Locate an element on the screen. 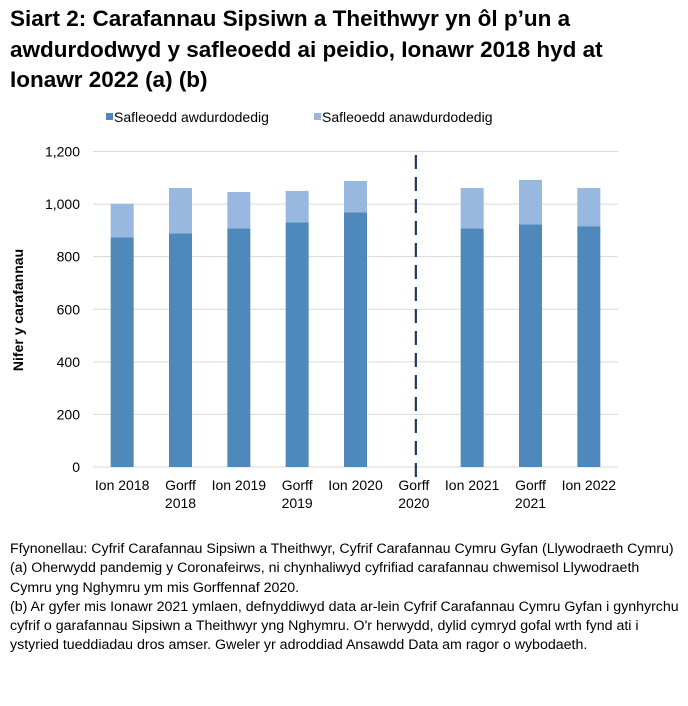 Image resolution: width=688 pixels, height=706 pixels. y-tick-label: 1,000 is located at coordinates (62, 204).